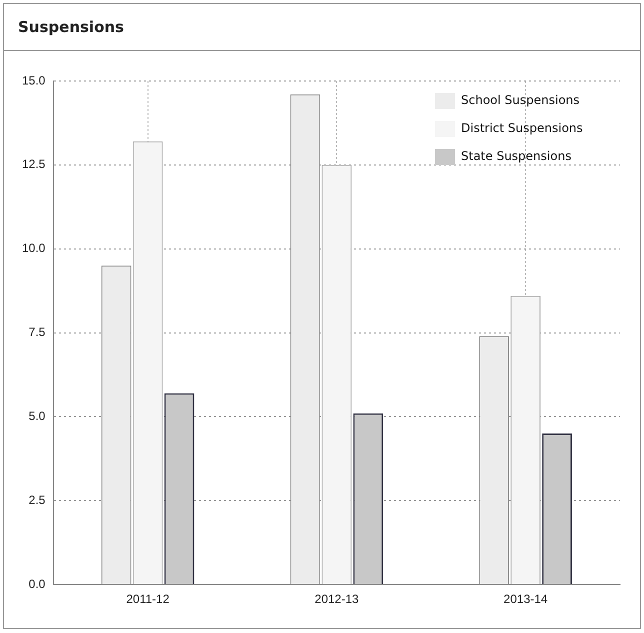 The height and width of the screenshot is (633, 644). Describe the element at coordinates (337, 599) in the screenshot. I see `x-tick-label: 2012-13` at that location.